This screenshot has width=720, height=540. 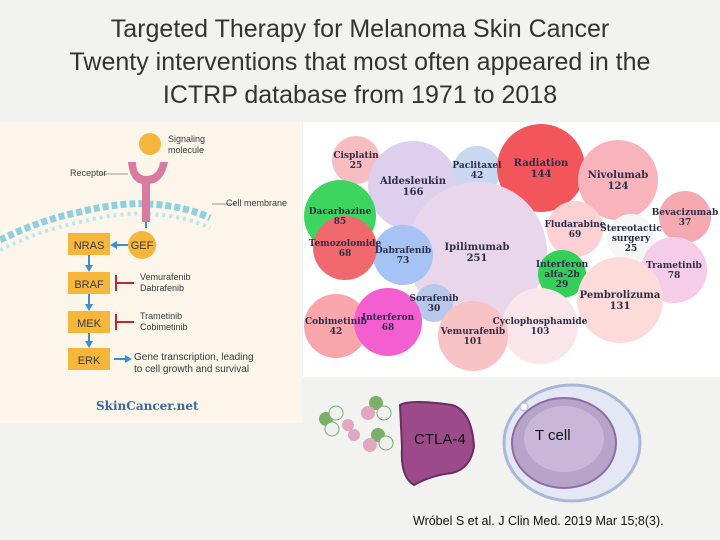 I want to click on bubble-label-stereotactic-surgery: Stereotactic, so click(x=631, y=229).